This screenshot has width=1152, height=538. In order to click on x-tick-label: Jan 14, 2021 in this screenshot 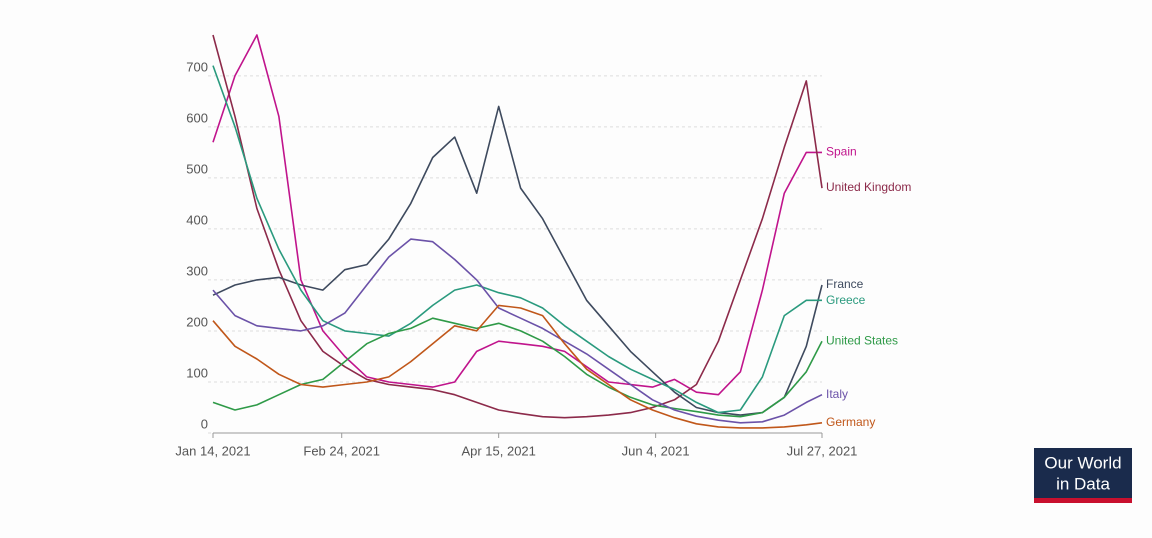, I will do `click(212, 450)`.